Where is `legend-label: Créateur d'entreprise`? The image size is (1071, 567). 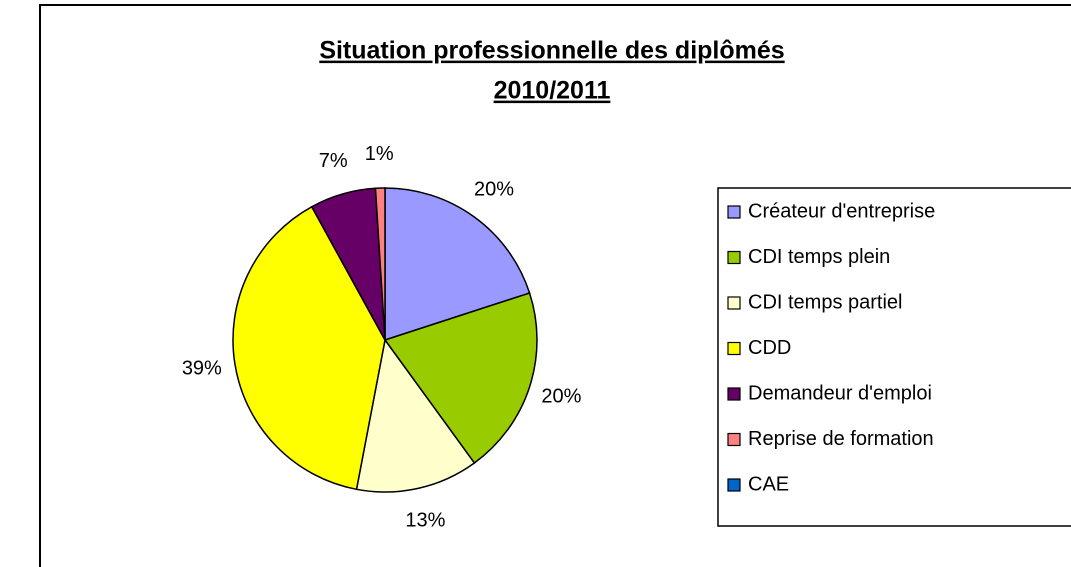 legend-label: Créateur d'entreprise is located at coordinates (841, 211).